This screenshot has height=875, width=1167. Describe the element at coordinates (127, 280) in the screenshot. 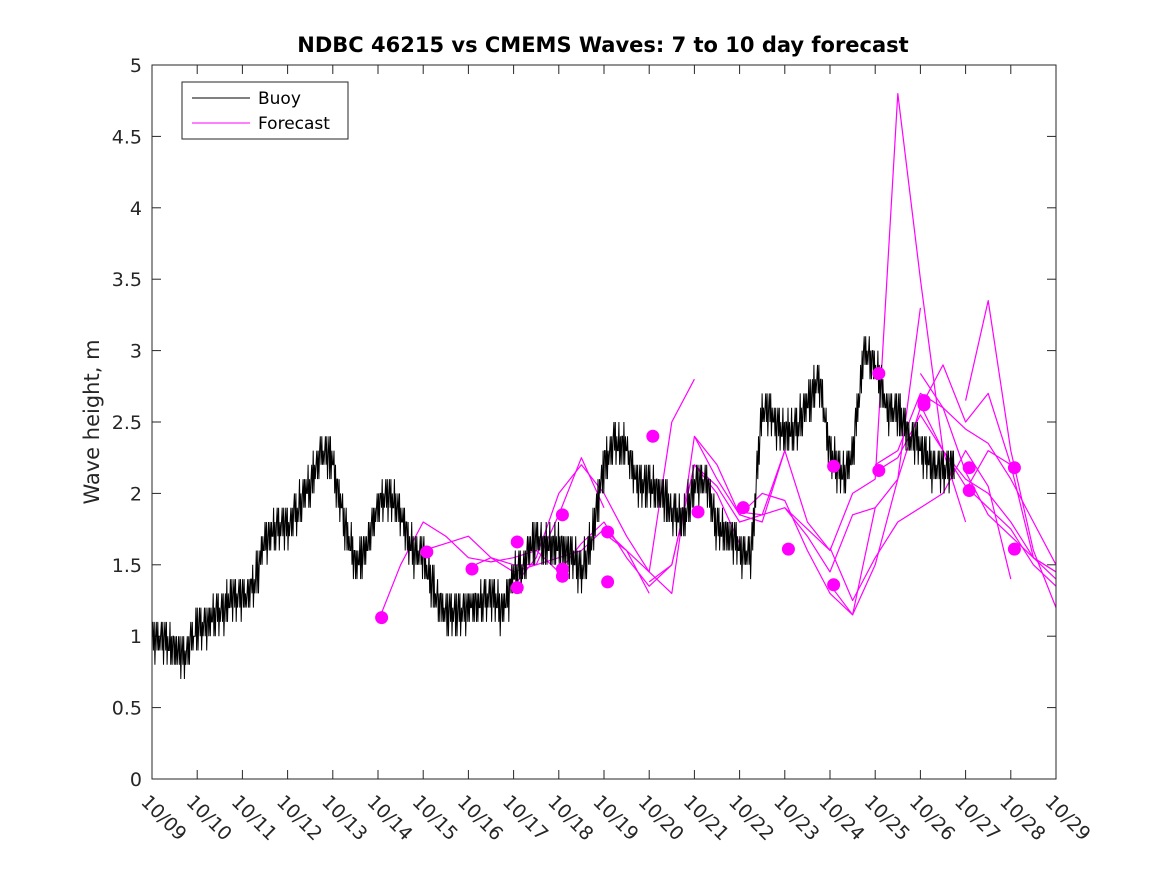

I see `y-tick-label: 3.5` at that location.